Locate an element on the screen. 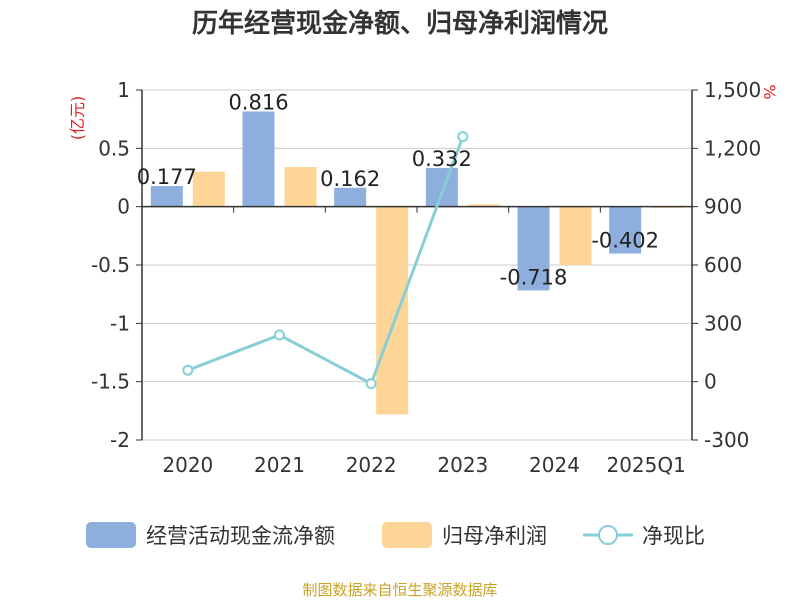 The image size is (800, 600). left-tick-label: -1 is located at coordinates (120, 323).